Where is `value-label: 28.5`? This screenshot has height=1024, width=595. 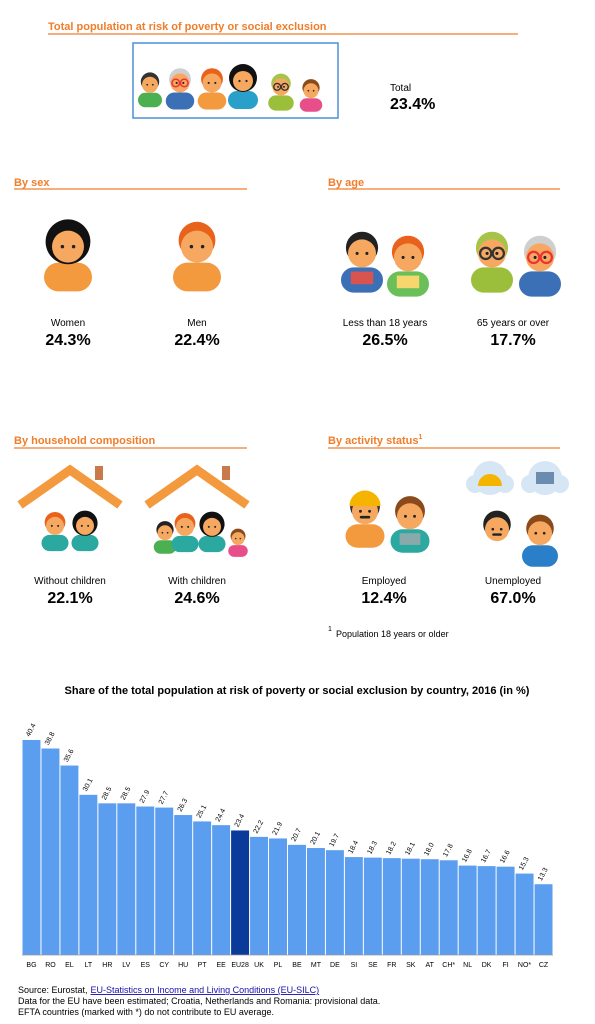 value-label: 28.5 is located at coordinates (107, 793).